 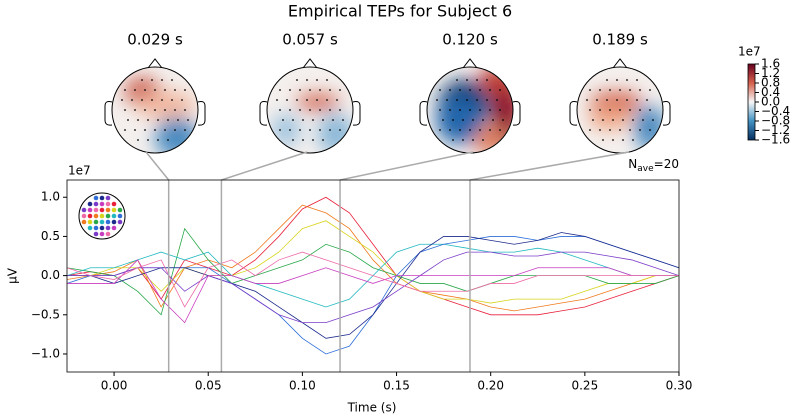 I want to click on x-tick-label: 0.25, so click(x=584, y=386).